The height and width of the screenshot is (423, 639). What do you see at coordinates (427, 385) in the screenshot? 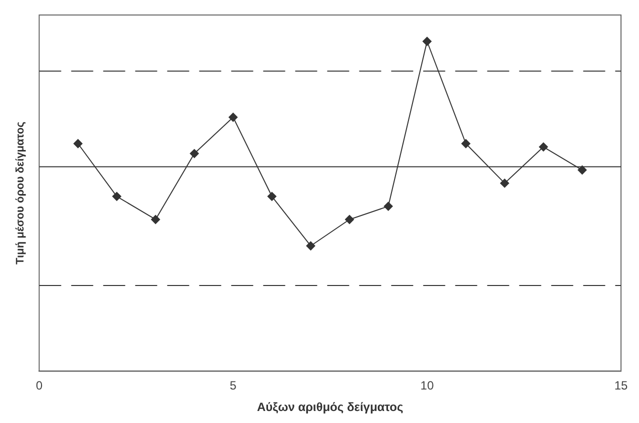
I see `x-tick-label: 10` at bounding box center [427, 385].